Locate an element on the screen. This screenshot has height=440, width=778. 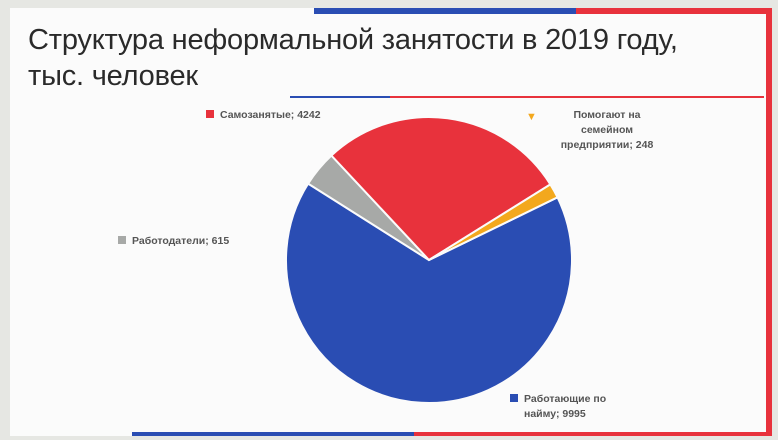
swatch-employers is located at coordinates (122, 240).